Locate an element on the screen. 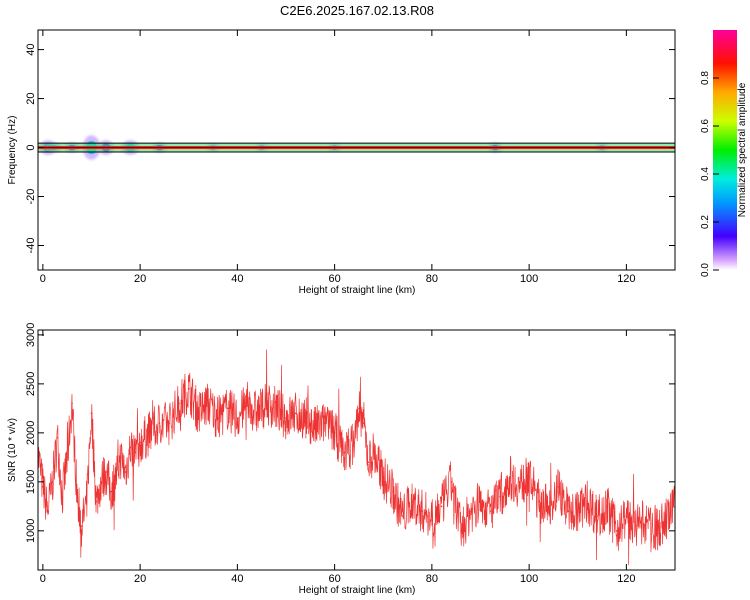 The image size is (750, 600). spectrogram-y-axis-label: Frequency (Hz) is located at coordinates (12, 150).